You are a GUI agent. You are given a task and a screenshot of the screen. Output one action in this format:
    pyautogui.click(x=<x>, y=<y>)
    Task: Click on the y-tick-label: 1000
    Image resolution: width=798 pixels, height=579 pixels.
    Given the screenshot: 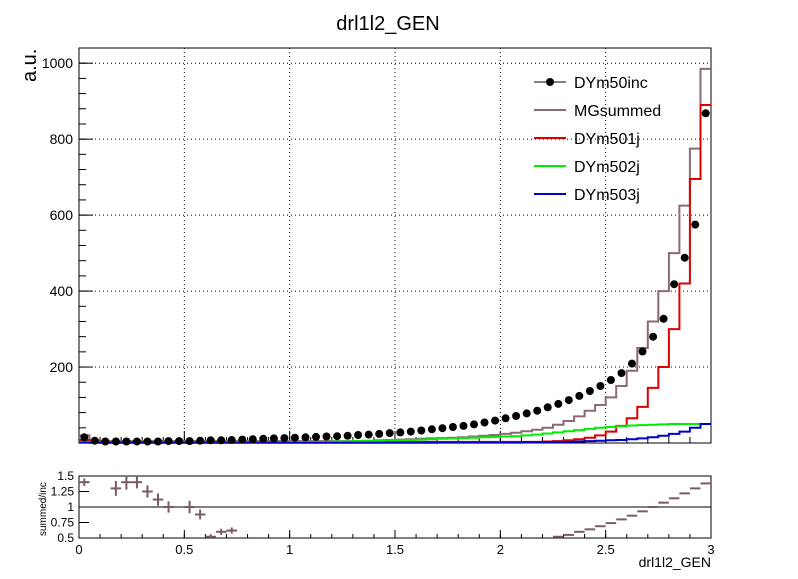 What is the action you would take?
    pyautogui.click(x=57, y=63)
    